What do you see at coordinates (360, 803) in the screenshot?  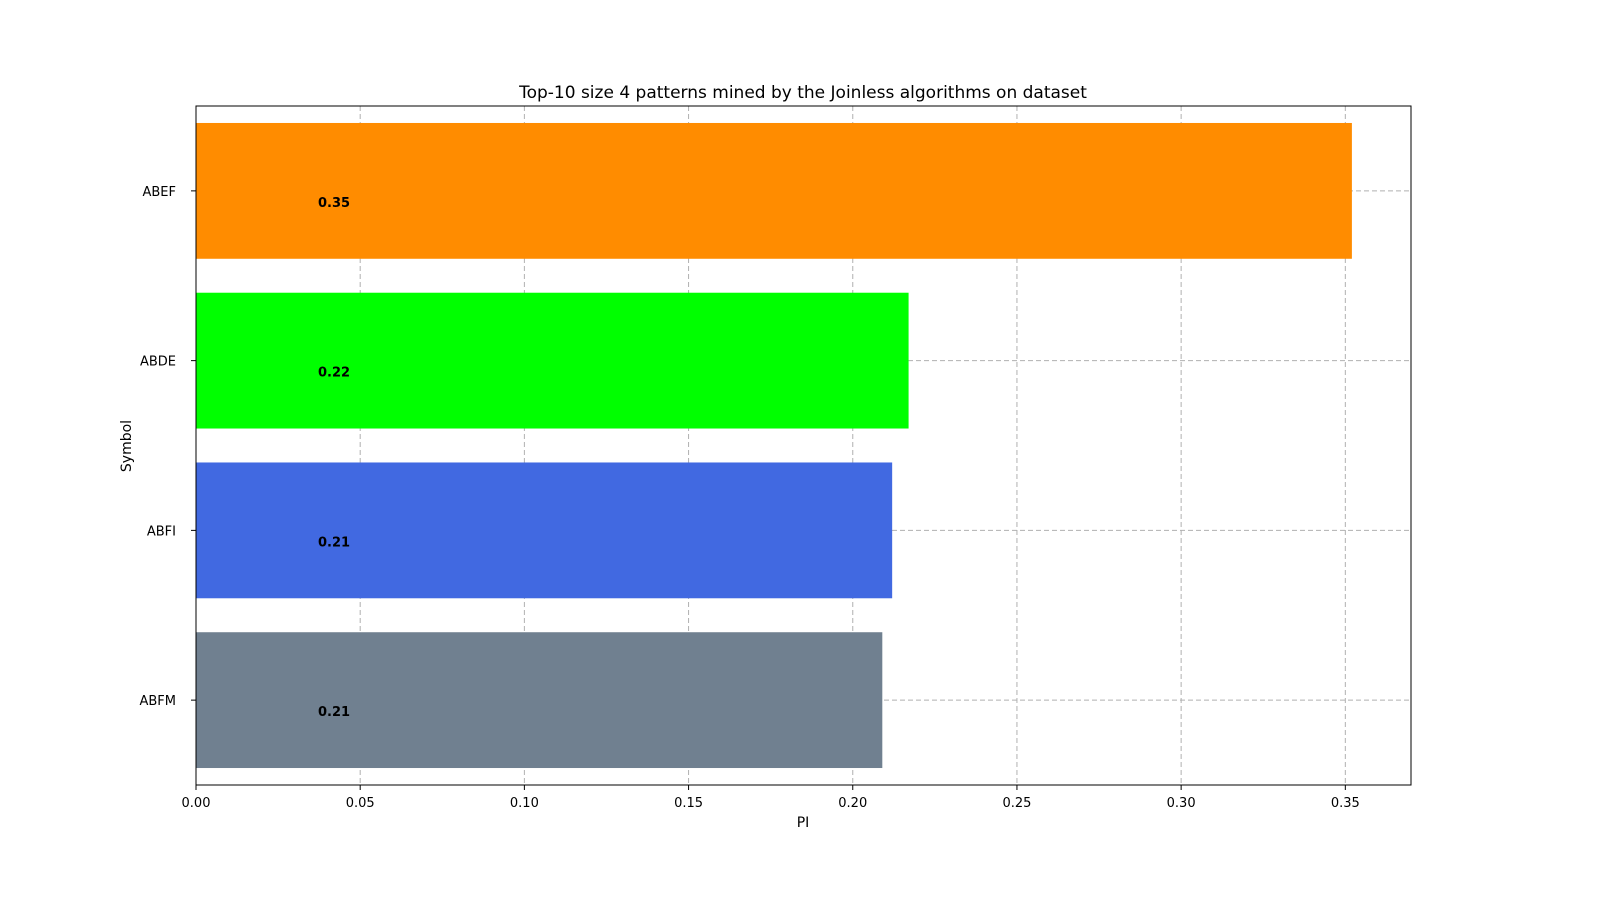 I see `x-tick-label: 0.05` at bounding box center [360, 803].